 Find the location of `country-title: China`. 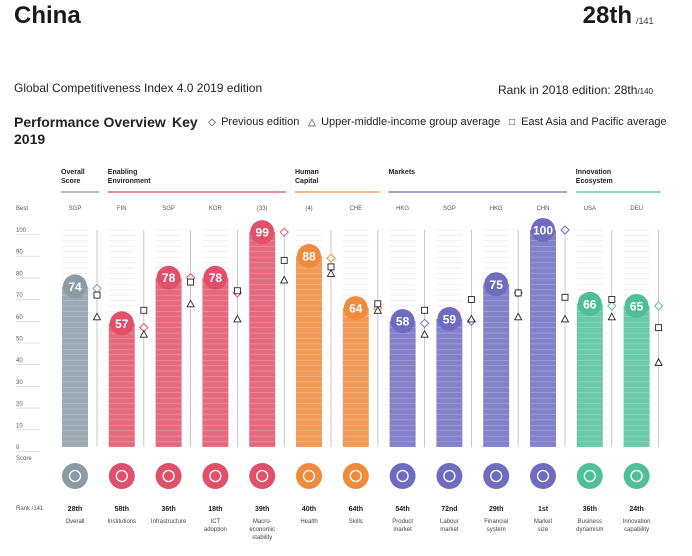

country-title: China is located at coordinates (47, 15).